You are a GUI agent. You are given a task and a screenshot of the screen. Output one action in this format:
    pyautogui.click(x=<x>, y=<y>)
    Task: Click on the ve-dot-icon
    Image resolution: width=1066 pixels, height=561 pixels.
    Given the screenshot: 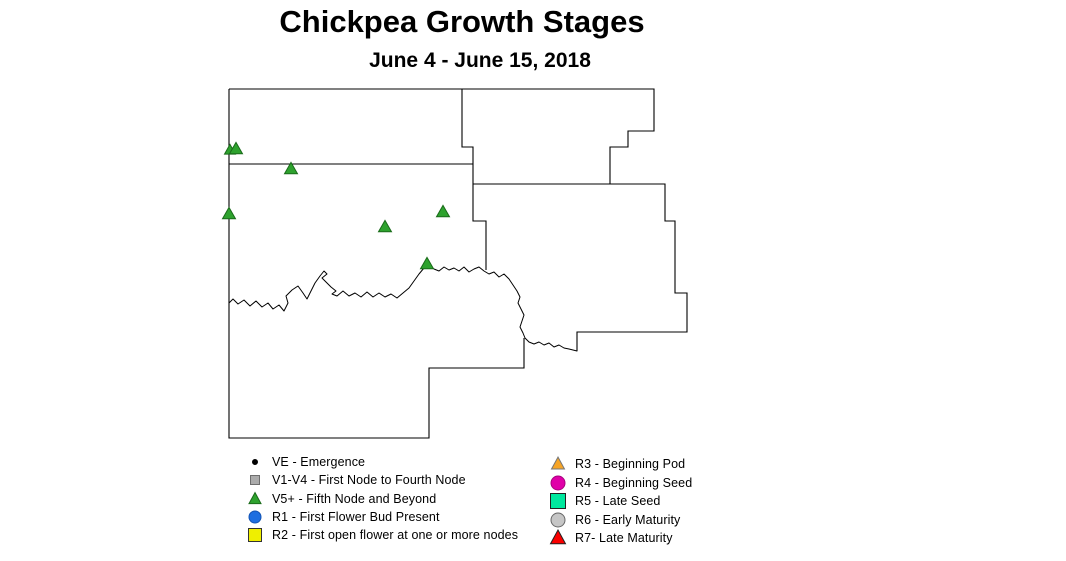 What is the action you would take?
    pyautogui.click(x=255, y=462)
    